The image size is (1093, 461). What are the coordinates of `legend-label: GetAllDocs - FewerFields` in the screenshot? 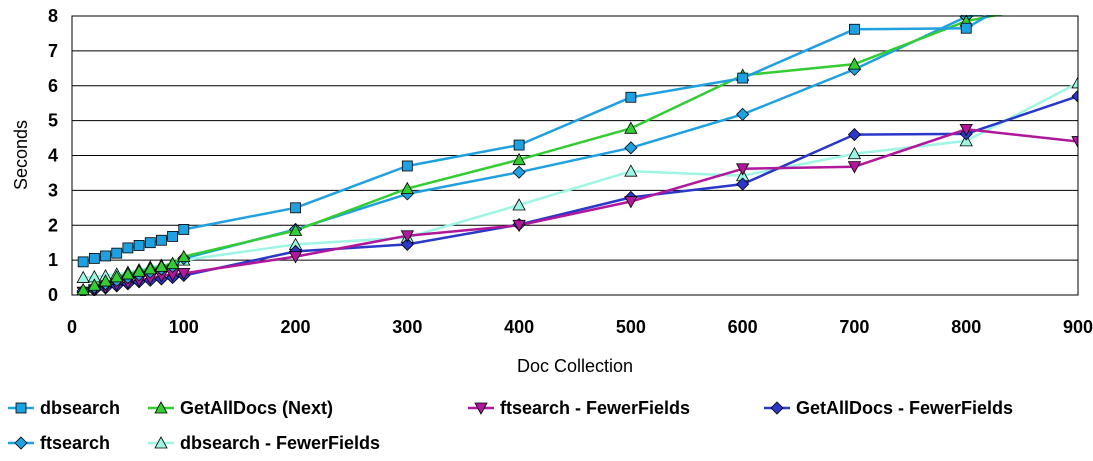 It's located at (904, 408).